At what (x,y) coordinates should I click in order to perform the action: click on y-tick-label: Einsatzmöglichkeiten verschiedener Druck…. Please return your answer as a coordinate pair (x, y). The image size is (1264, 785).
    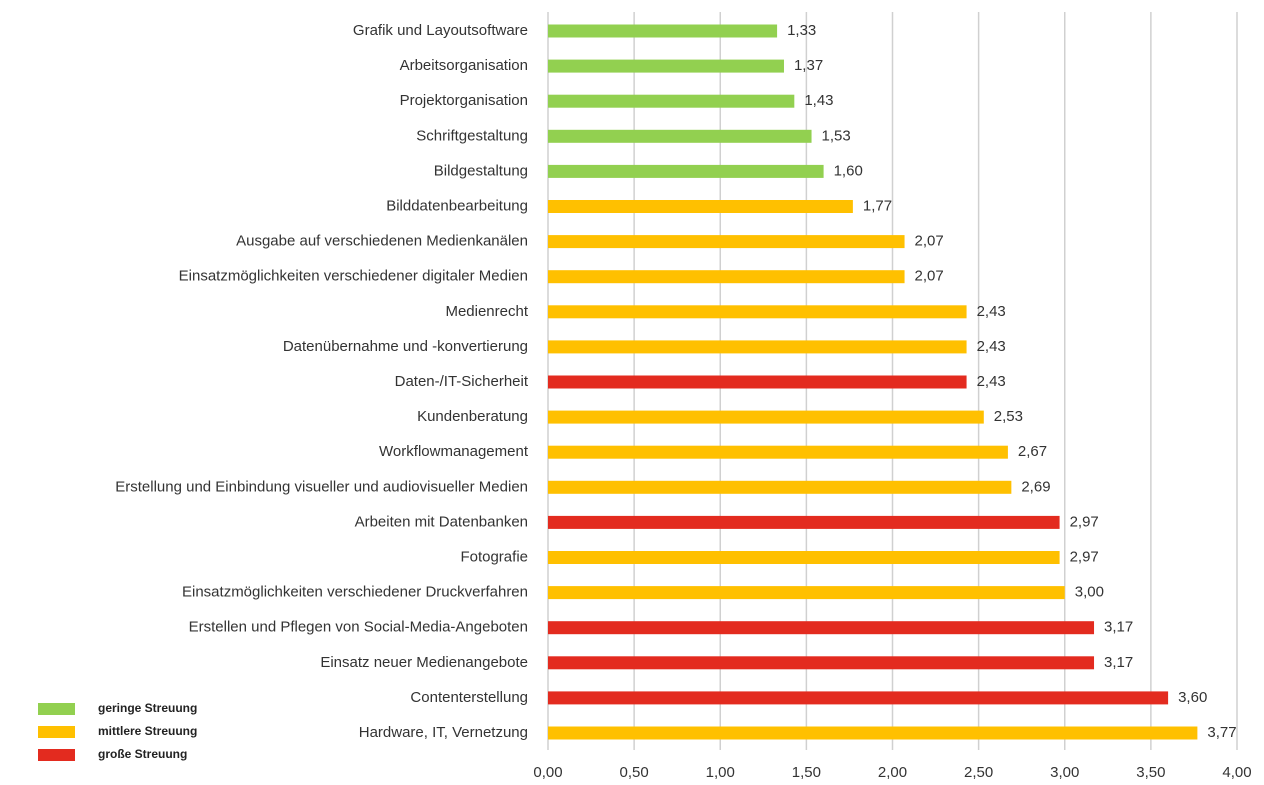
    Looking at the image, I should click on (355, 592).